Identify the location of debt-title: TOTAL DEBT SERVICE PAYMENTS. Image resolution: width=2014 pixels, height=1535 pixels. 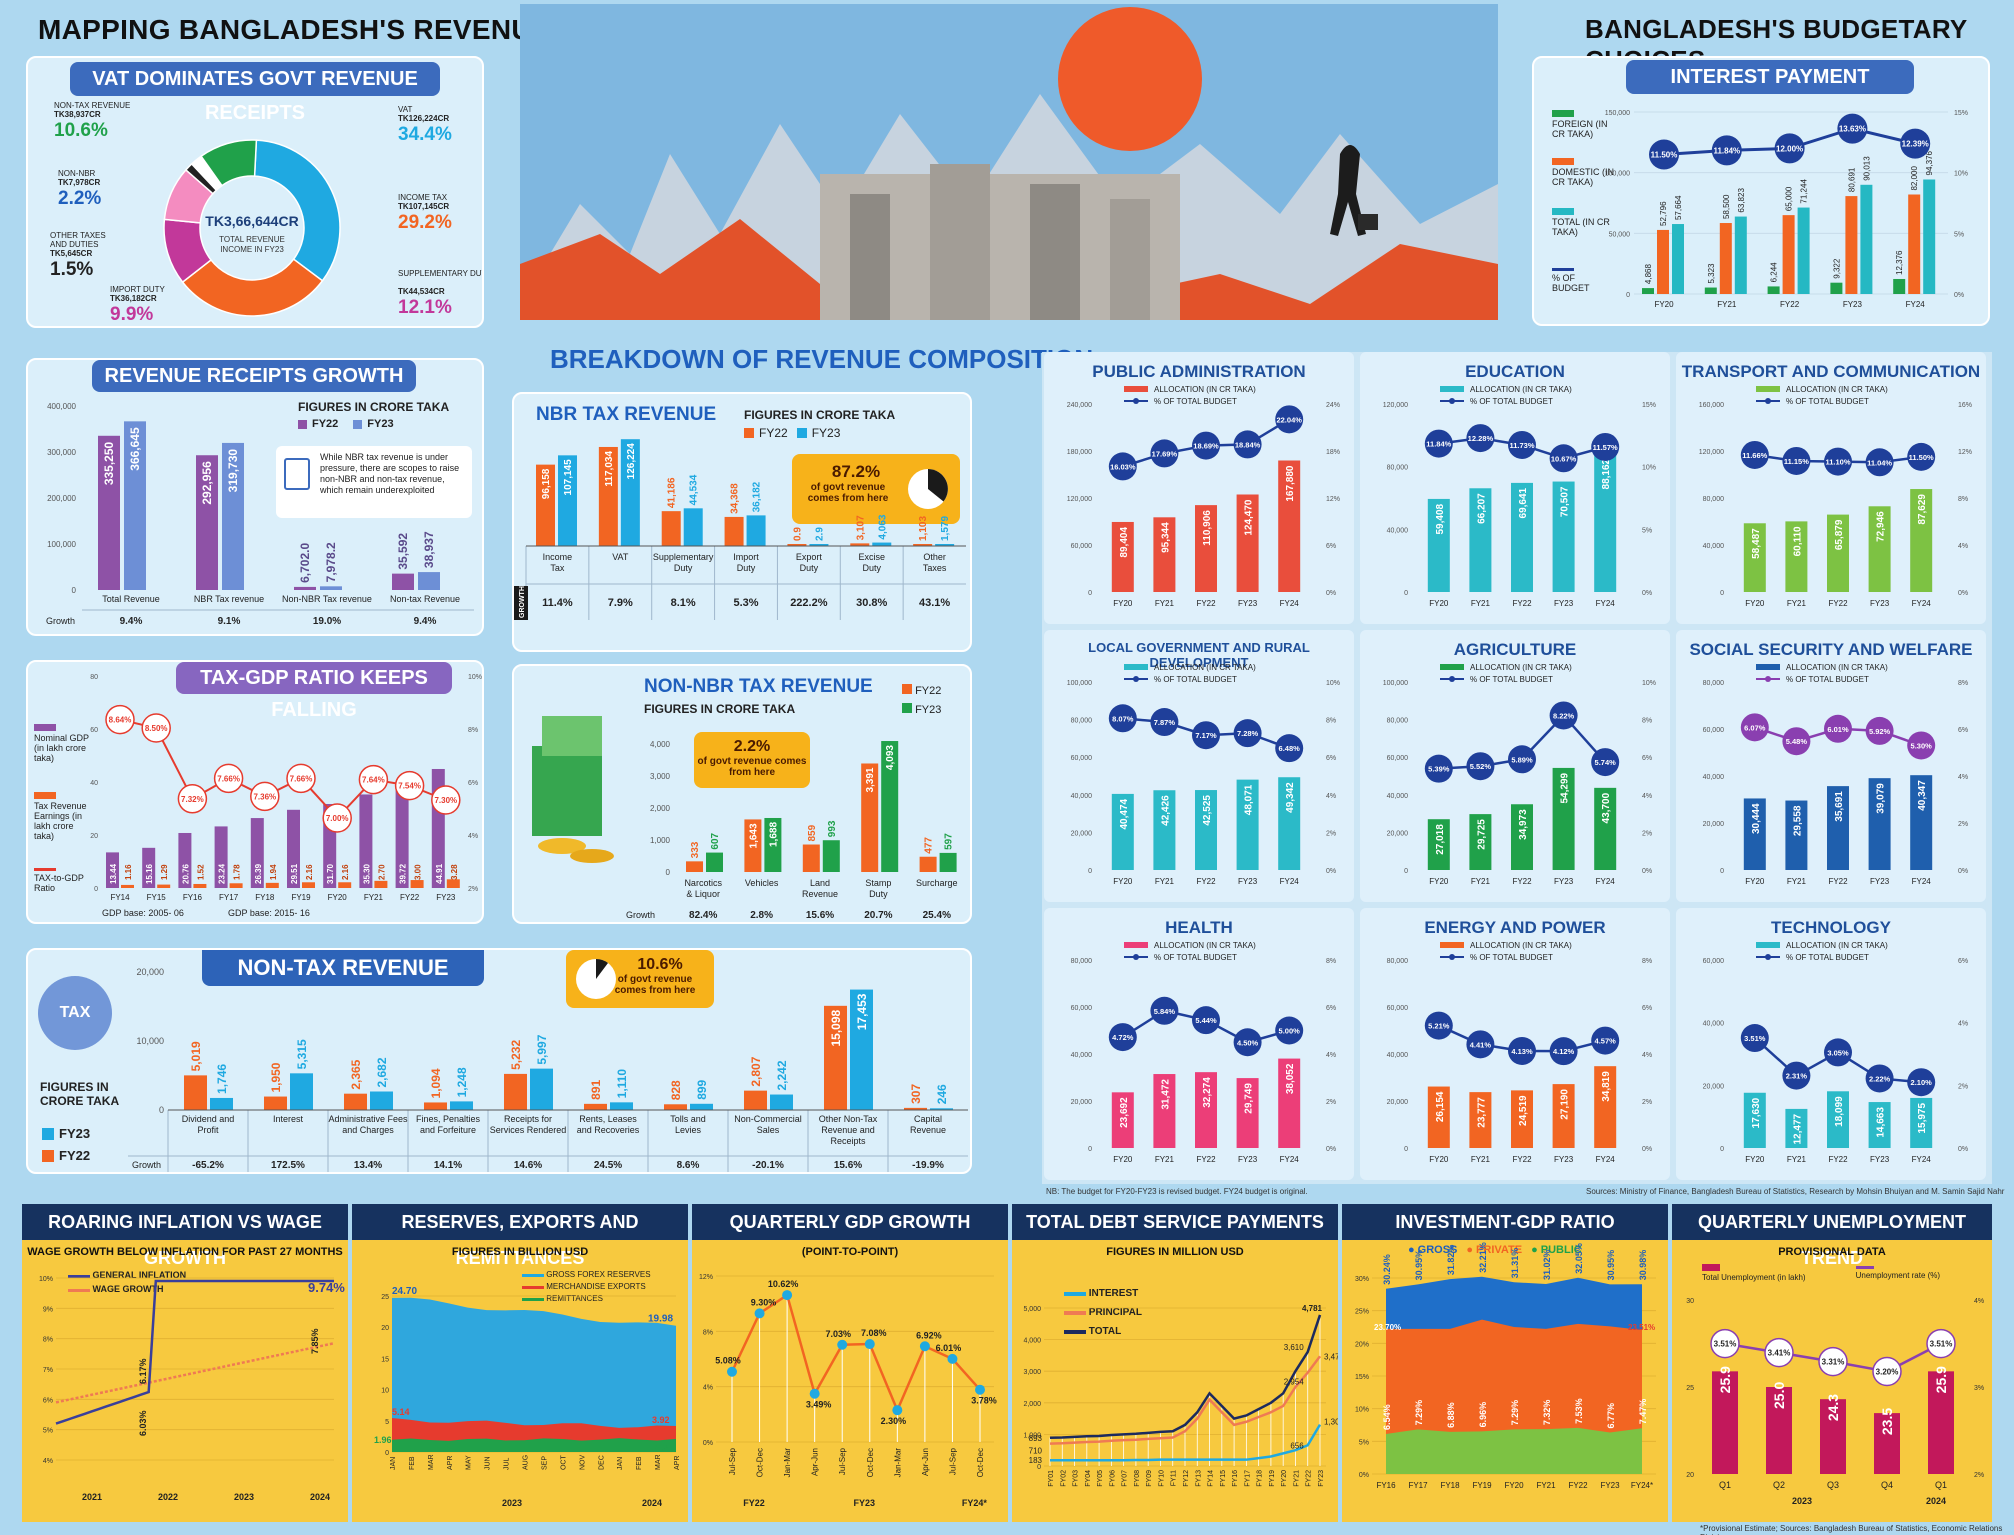
(1175, 1222).